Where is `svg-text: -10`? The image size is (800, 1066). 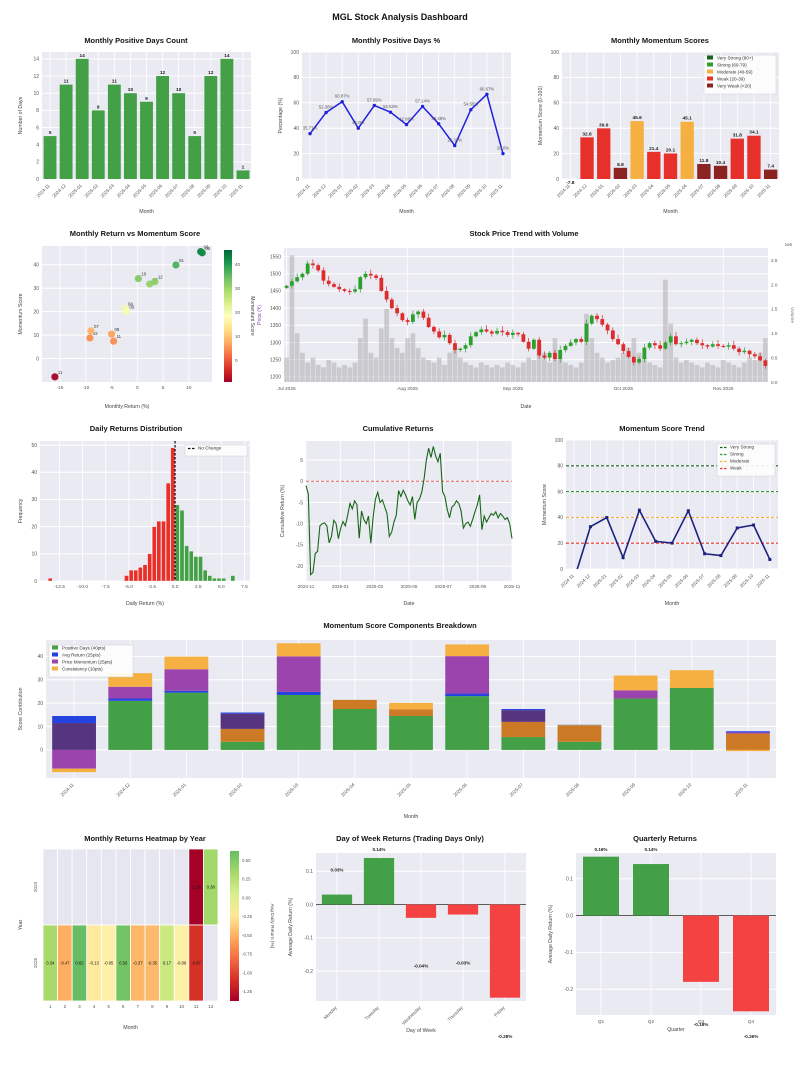 svg-text: -10 is located at coordinates (85, 388).